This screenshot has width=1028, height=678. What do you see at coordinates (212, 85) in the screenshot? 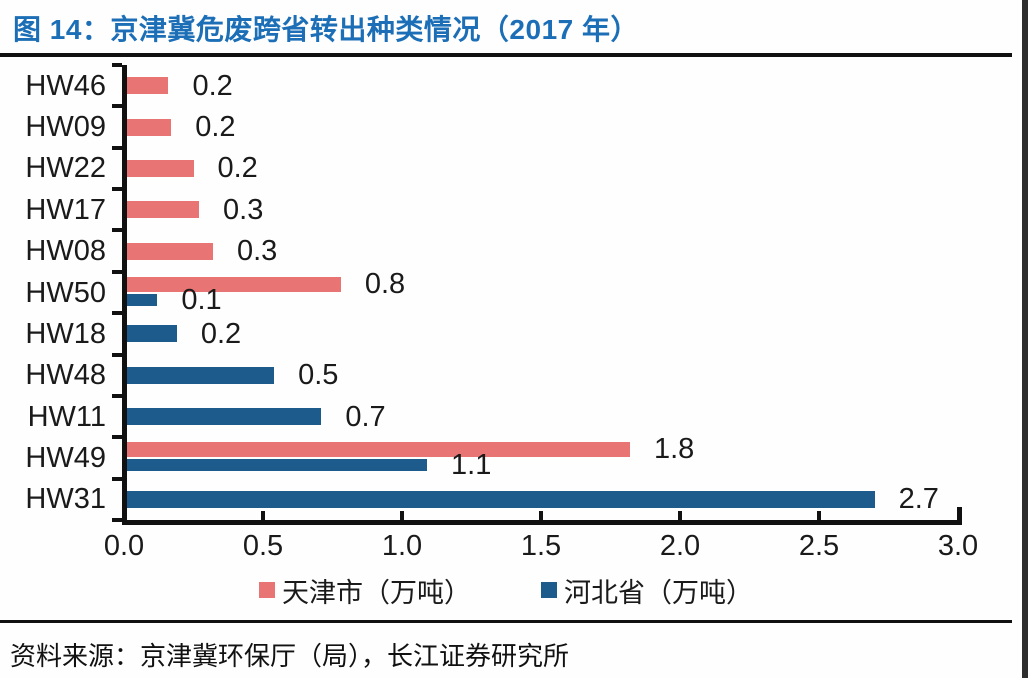
I see `value-label-hw46-tianjin: 0.2` at bounding box center [212, 85].